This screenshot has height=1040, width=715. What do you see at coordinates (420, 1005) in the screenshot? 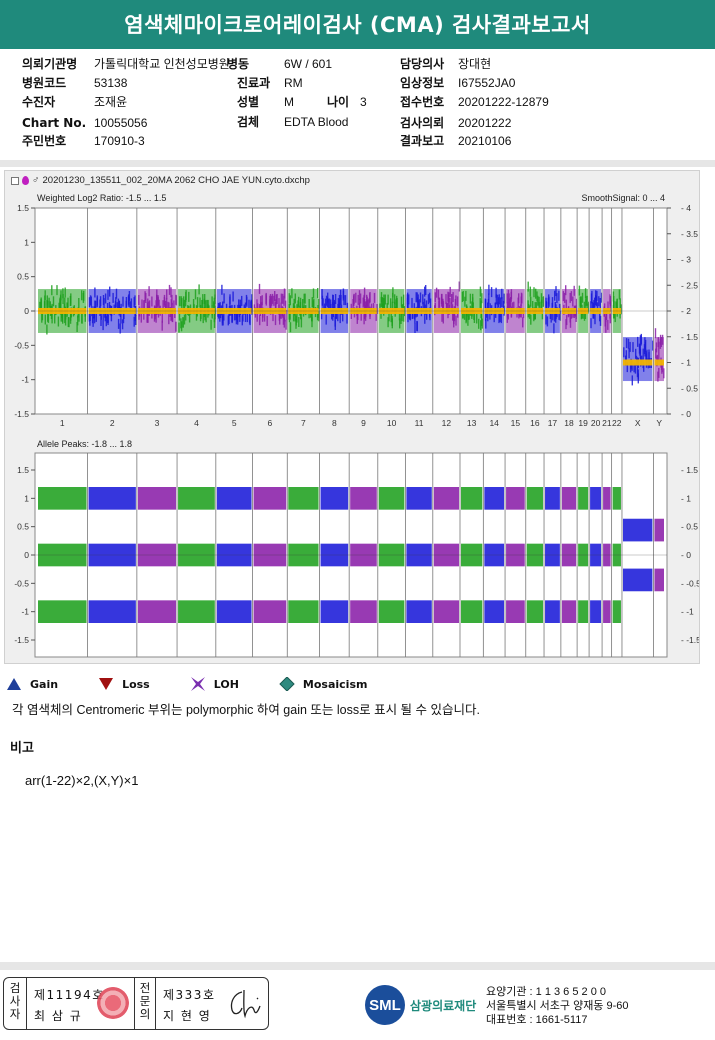
I see `sml-logo: SML 삼광의료재단` at bounding box center [420, 1005].